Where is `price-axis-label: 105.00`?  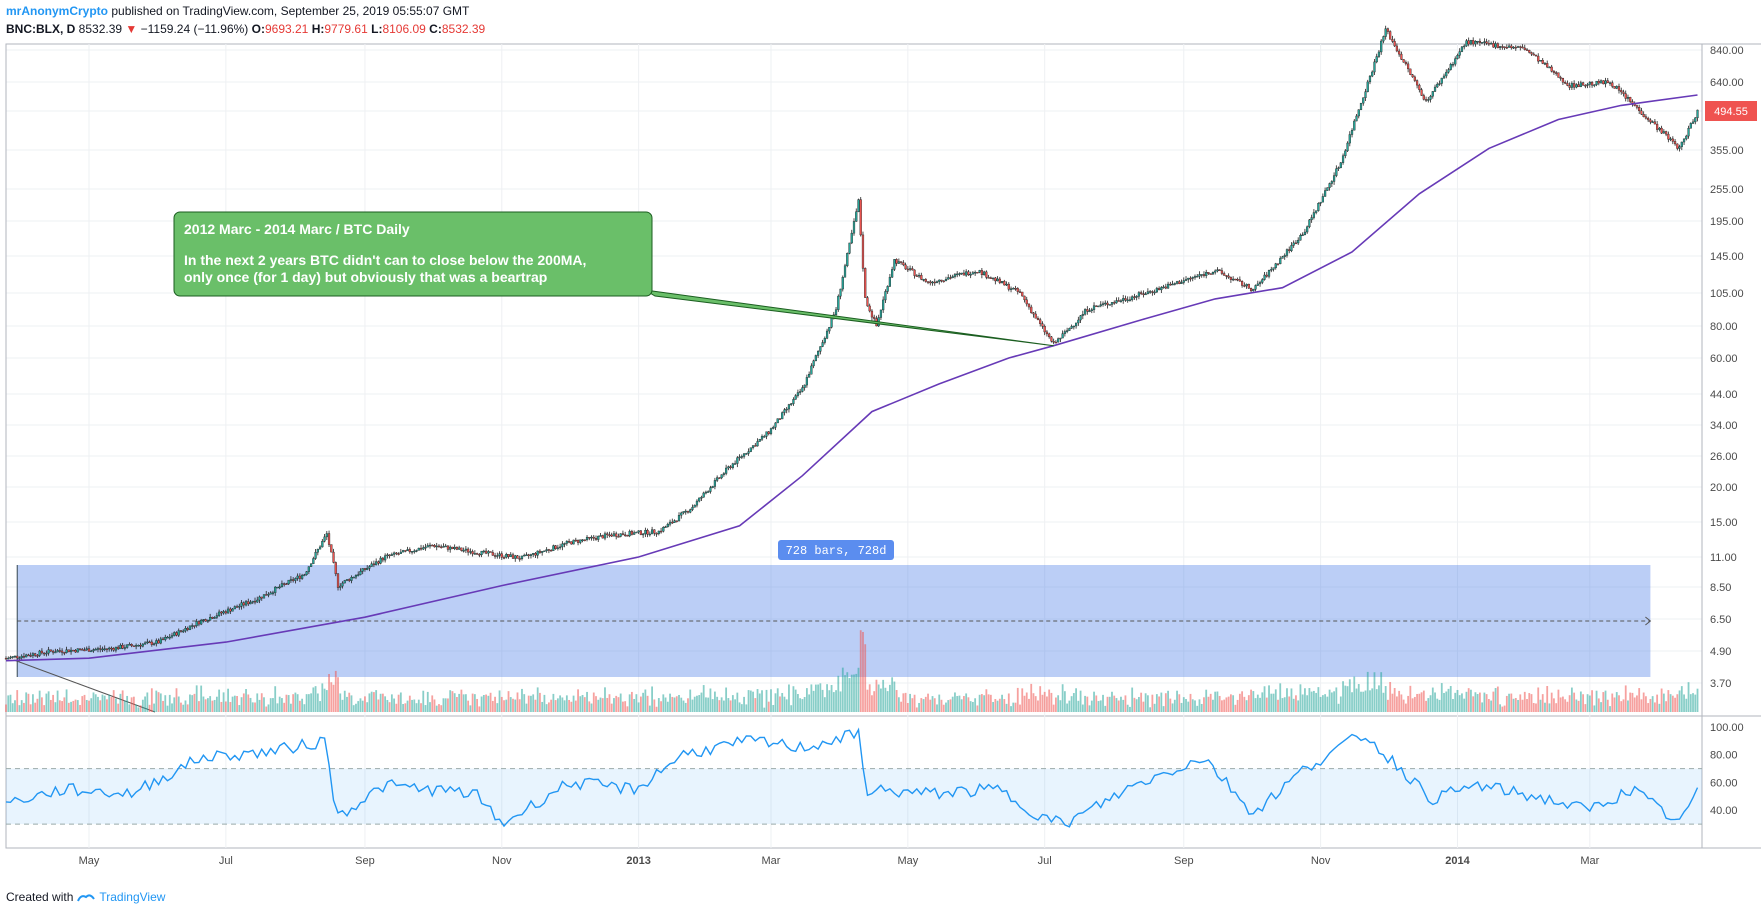 price-axis-label: 105.00 is located at coordinates (1727, 294).